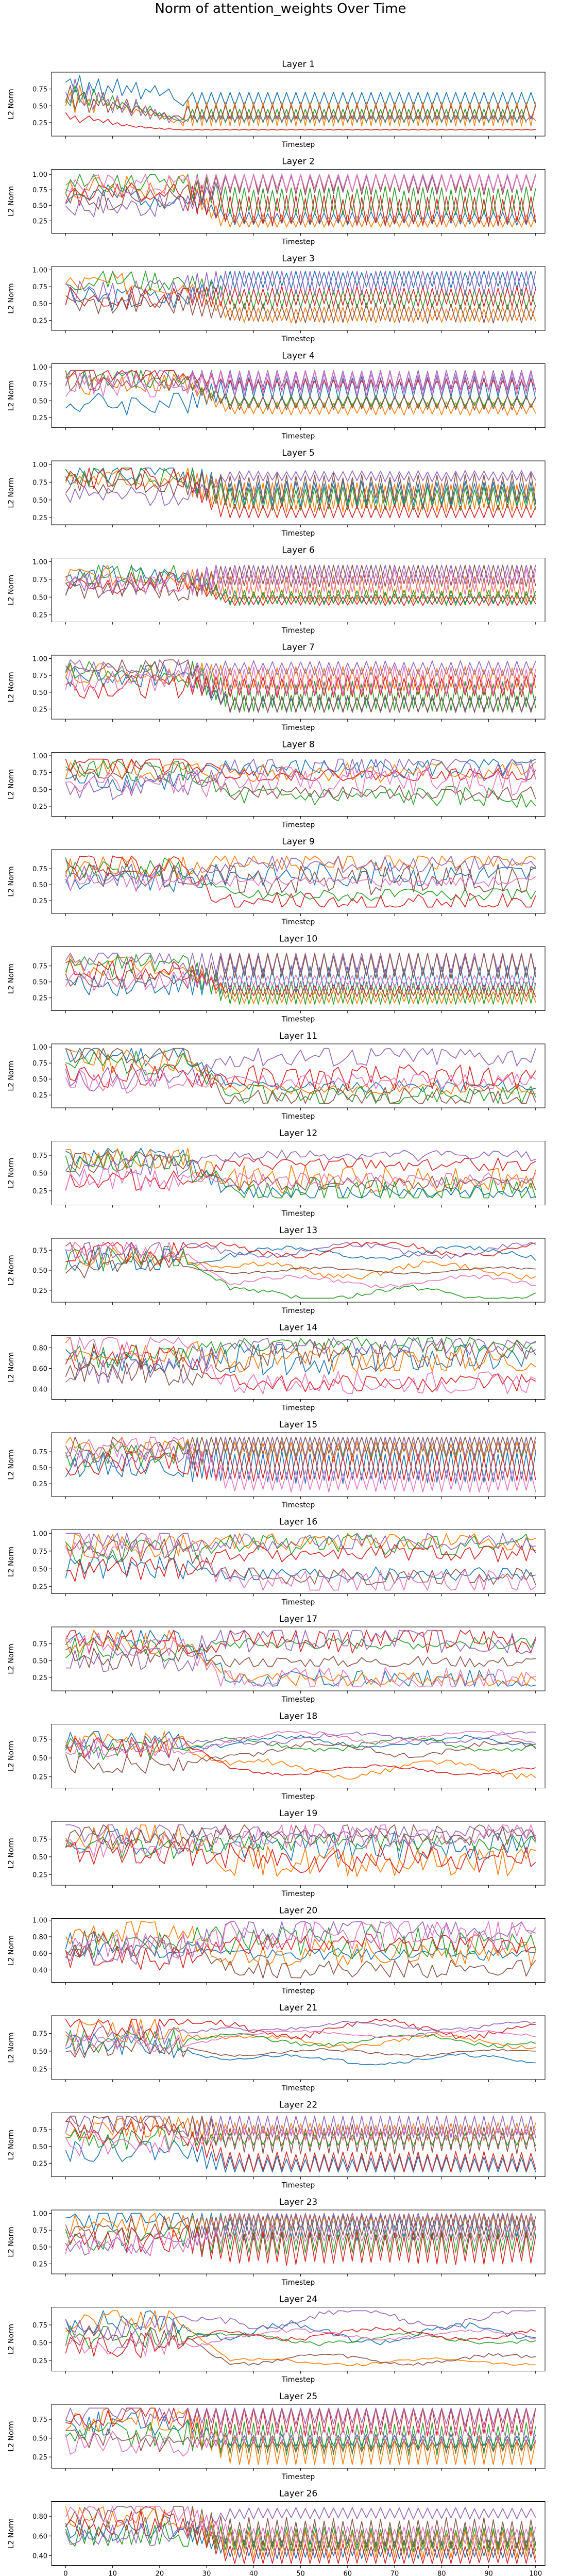 The width and height of the screenshot is (561, 2576). I want to click on layer-16-series-4-line, so click(300, 1563).